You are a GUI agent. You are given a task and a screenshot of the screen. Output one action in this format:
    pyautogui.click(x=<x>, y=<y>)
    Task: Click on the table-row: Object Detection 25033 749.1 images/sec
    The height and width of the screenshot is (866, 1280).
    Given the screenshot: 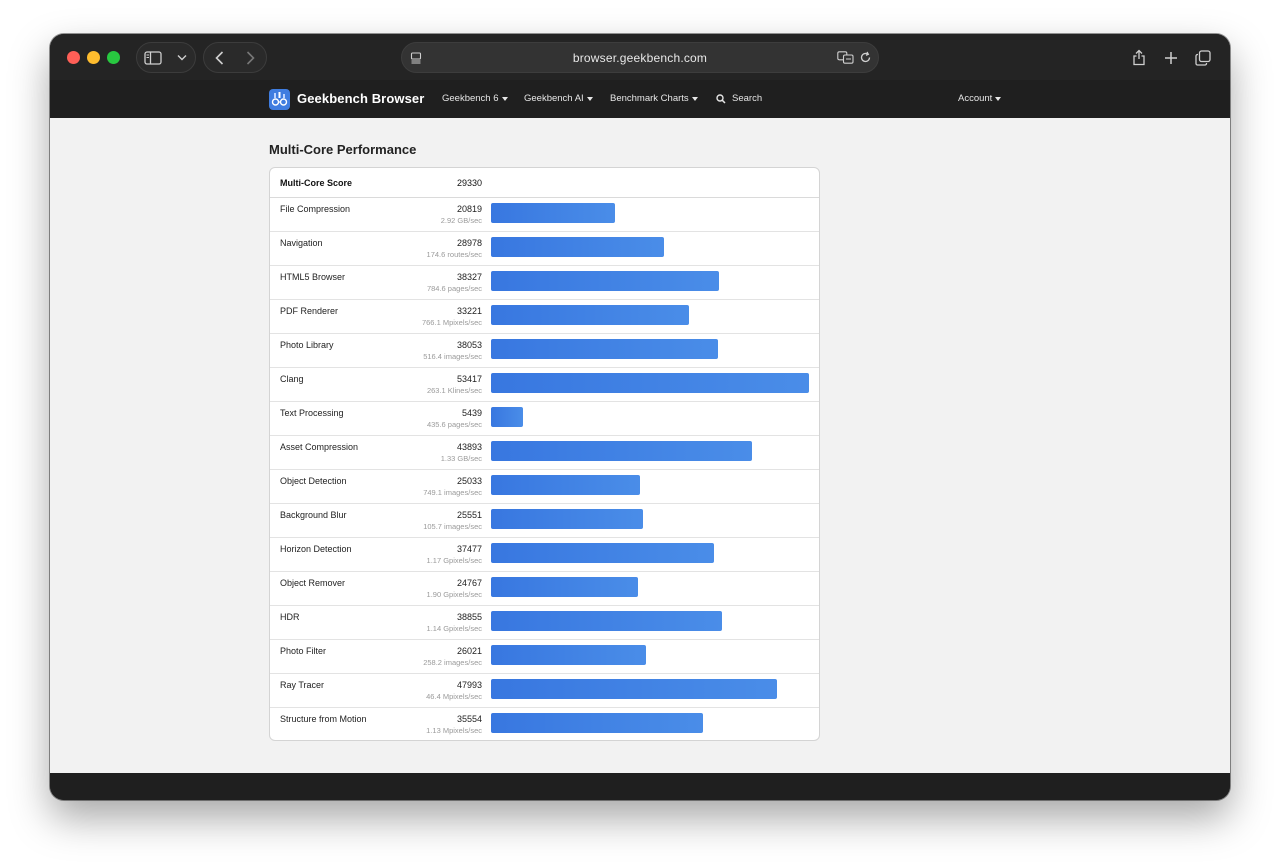 What is the action you would take?
    pyautogui.click(x=544, y=487)
    